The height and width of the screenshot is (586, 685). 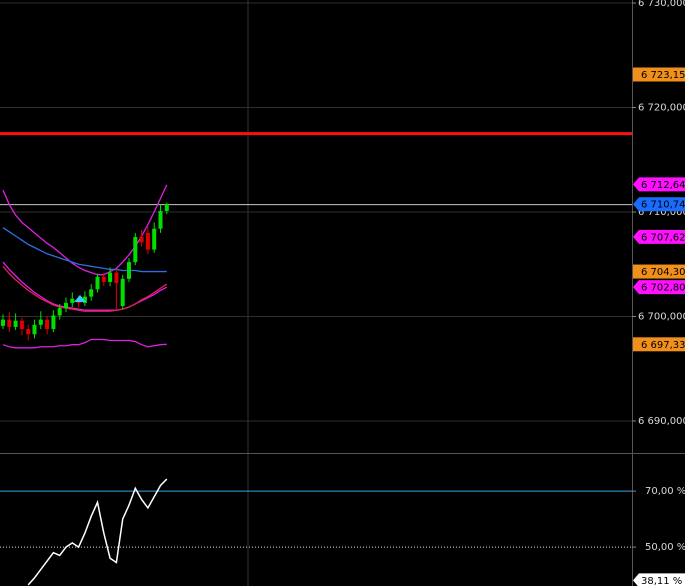 What do you see at coordinates (663, 237) in the screenshot?
I see `price-tag-label: 6 707,623` at bounding box center [663, 237].